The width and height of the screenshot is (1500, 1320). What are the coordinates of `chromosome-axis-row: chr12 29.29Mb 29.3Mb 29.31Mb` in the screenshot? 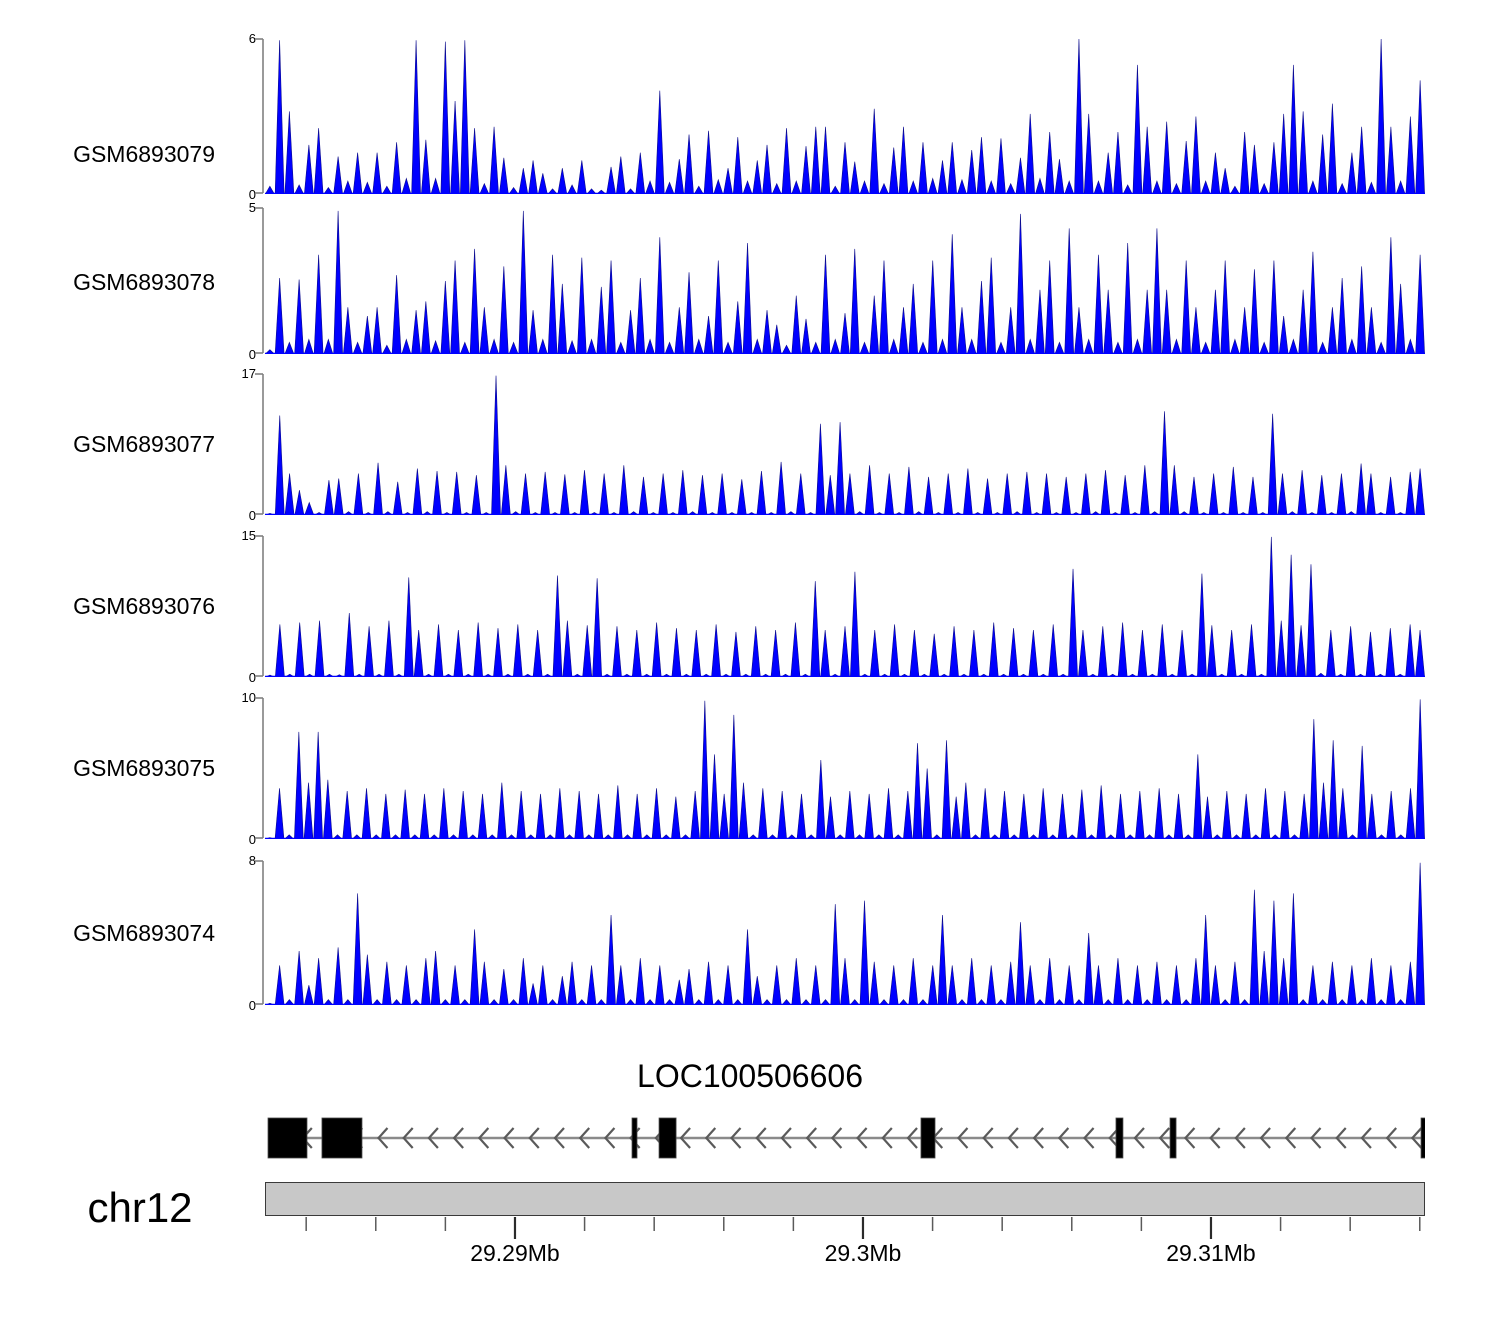 It's located at (750, 1240).